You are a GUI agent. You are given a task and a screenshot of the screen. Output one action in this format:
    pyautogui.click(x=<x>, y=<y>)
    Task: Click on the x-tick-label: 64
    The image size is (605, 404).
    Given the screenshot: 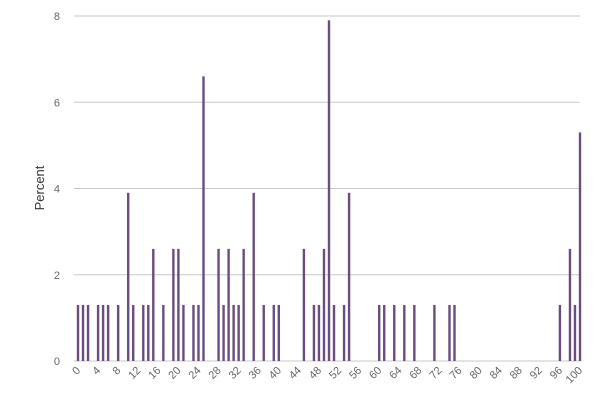 What is the action you would take?
    pyautogui.click(x=395, y=373)
    